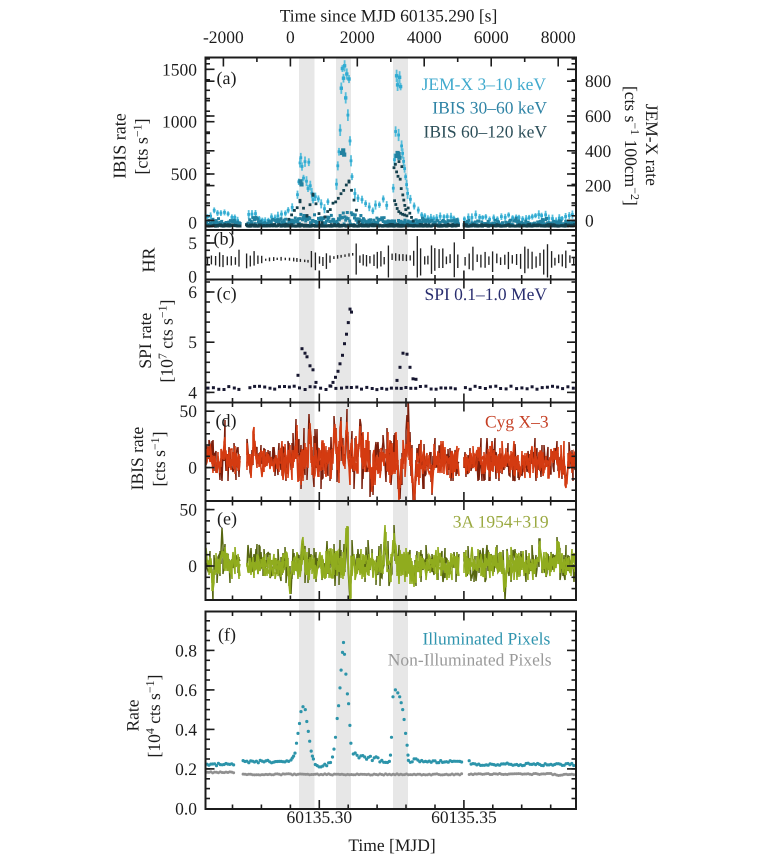 This screenshot has height=868, width=758. I want to click on svg-text: Time [MJD], so click(391, 845).